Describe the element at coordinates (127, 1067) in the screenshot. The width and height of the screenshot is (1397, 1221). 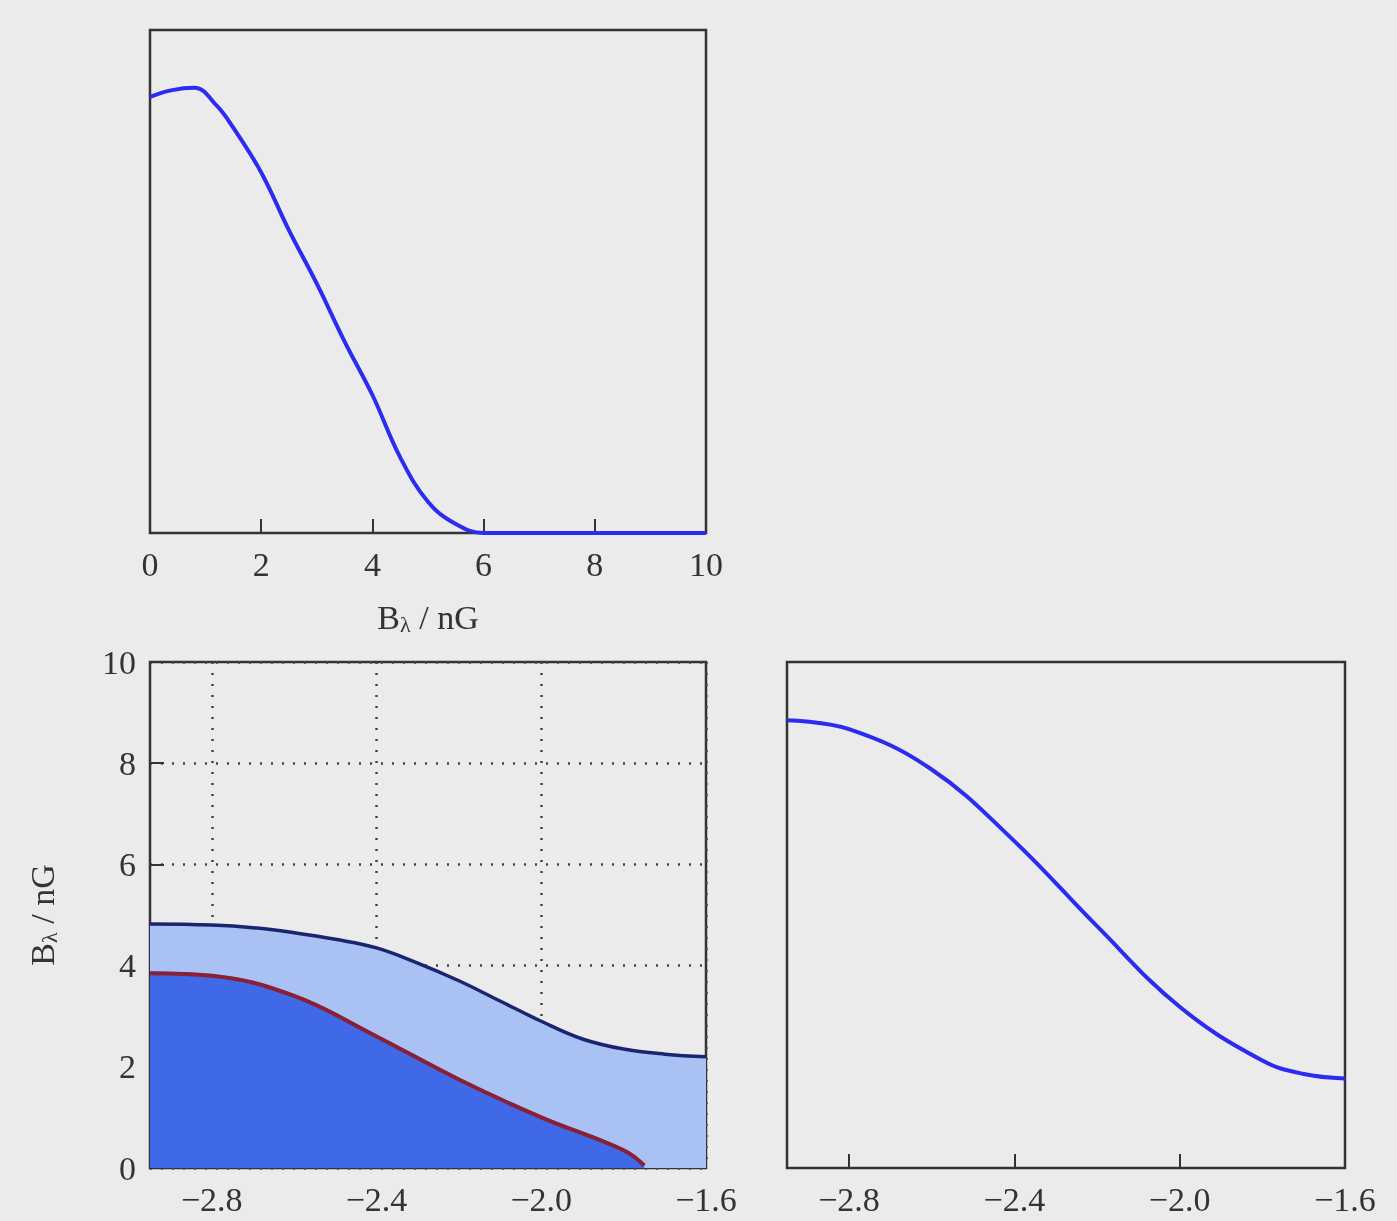
I see `y-tick-label: 2` at that location.